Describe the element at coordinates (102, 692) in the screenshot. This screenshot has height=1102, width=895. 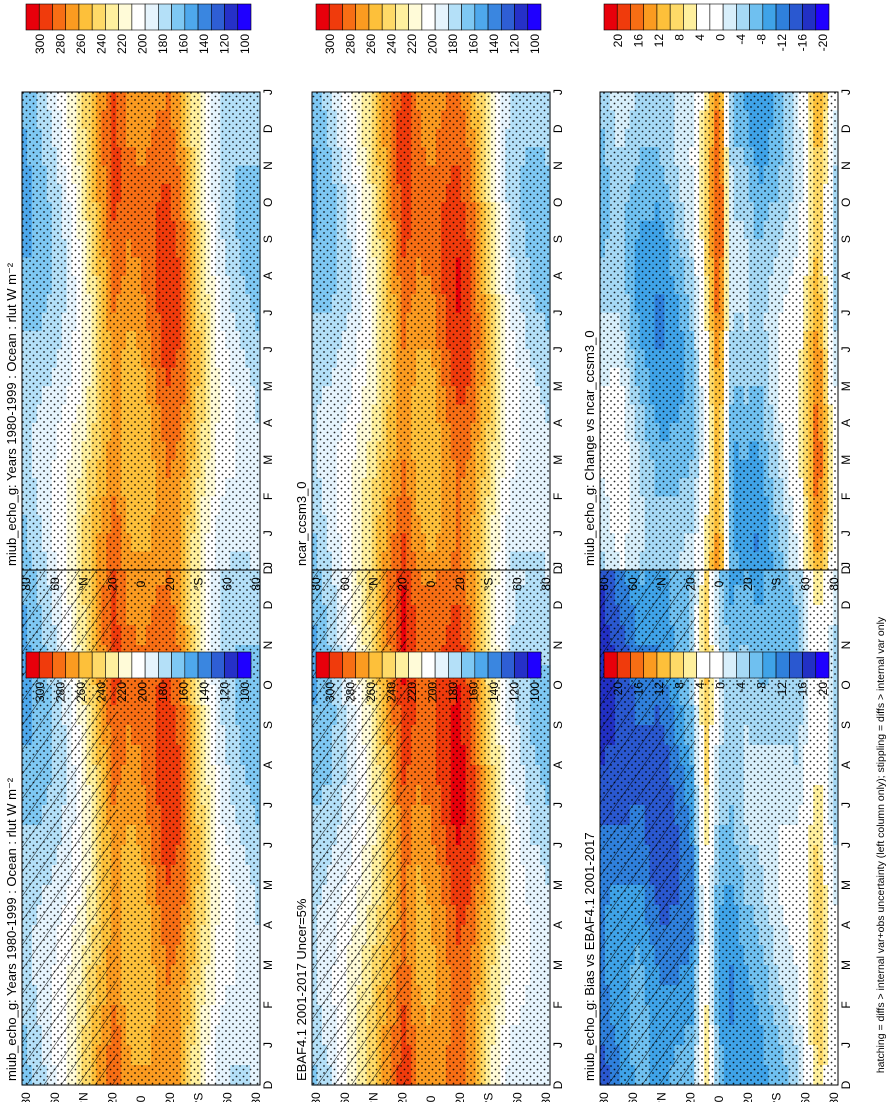
I see `colorbar-label: 240` at that location.